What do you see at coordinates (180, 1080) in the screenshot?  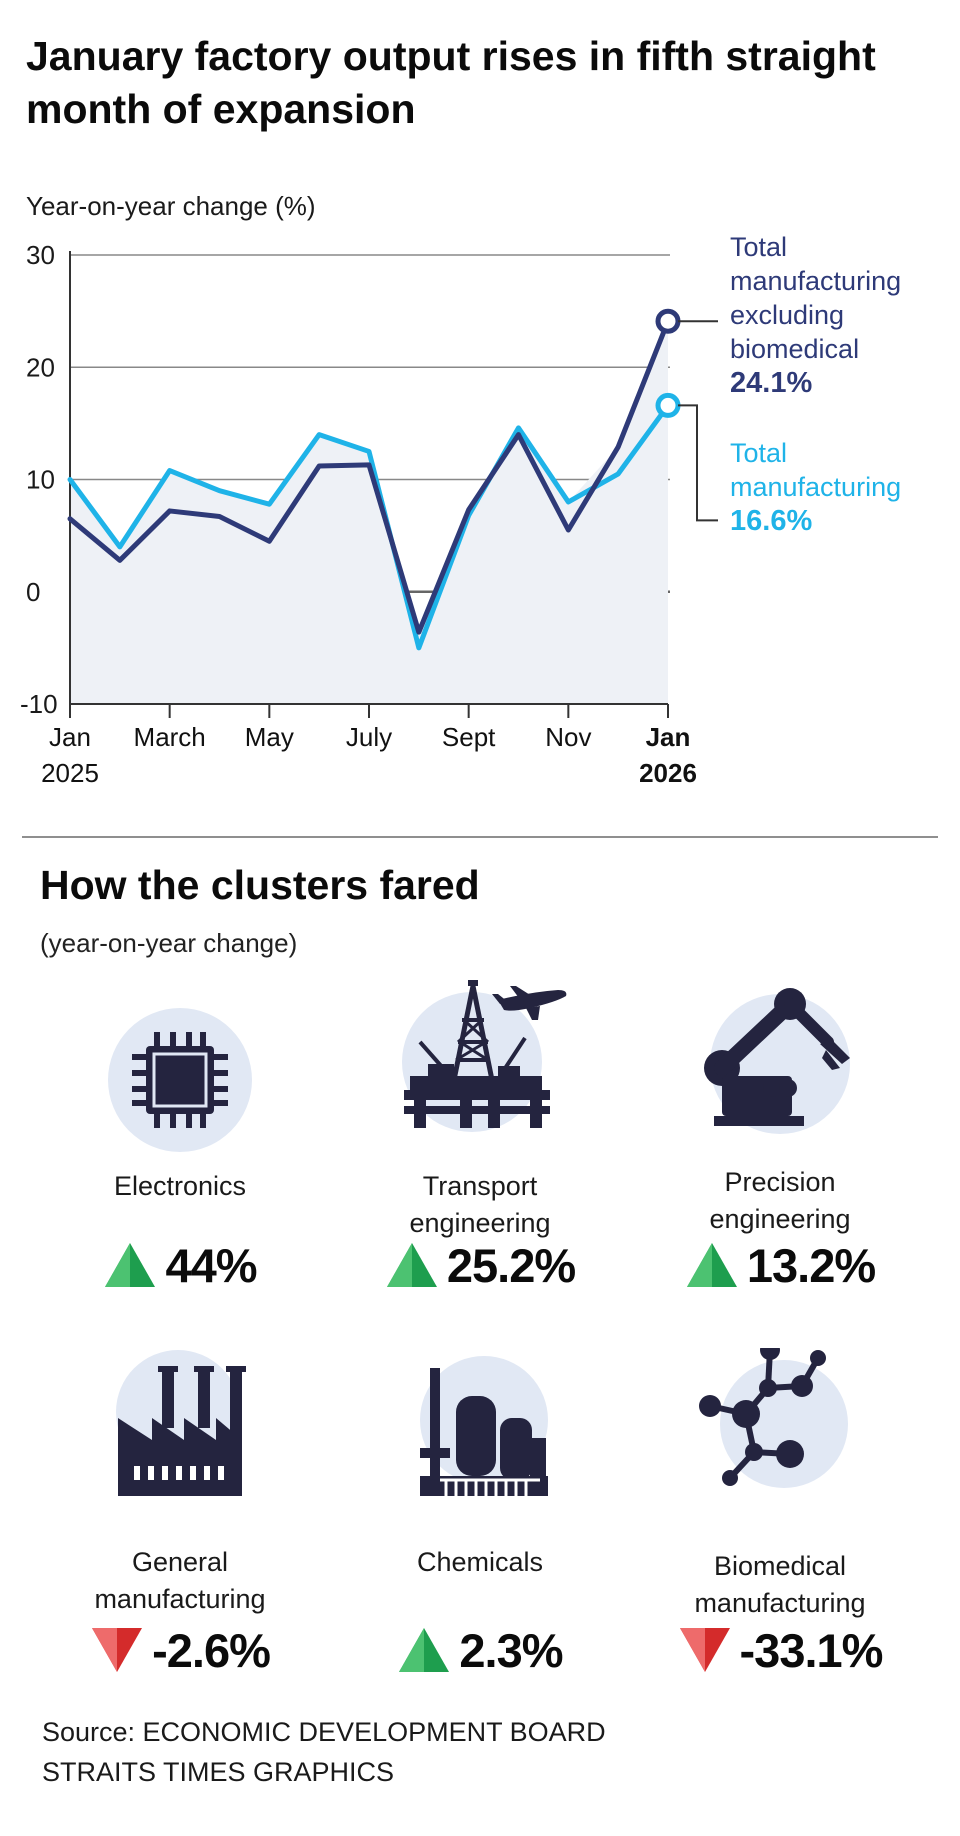 I see `chip-icon` at bounding box center [180, 1080].